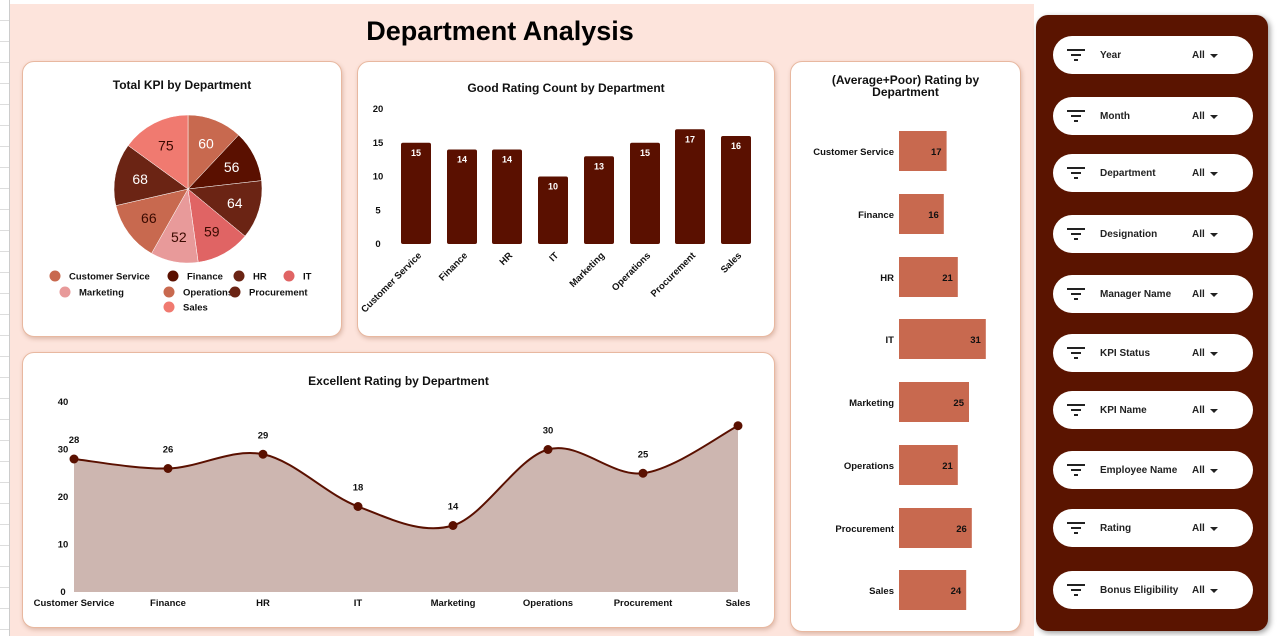 Image resolution: width=1280 pixels, height=636 pixels. What do you see at coordinates (1153, 410) in the screenshot?
I see `filter-kpi-name: KPI Name All` at bounding box center [1153, 410].